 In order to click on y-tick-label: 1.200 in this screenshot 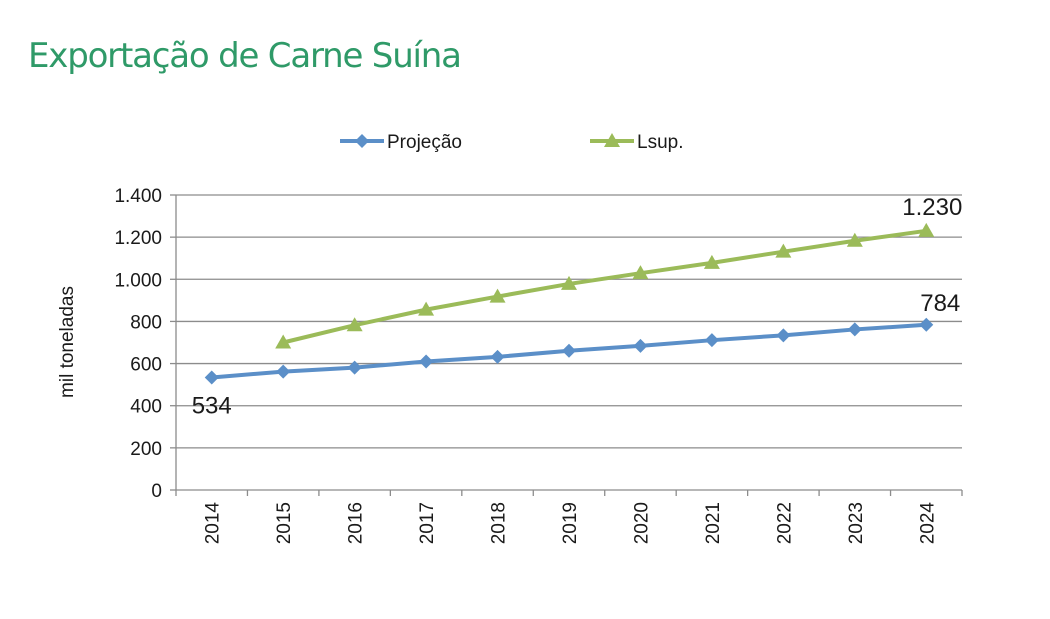, I will do `click(138, 238)`.